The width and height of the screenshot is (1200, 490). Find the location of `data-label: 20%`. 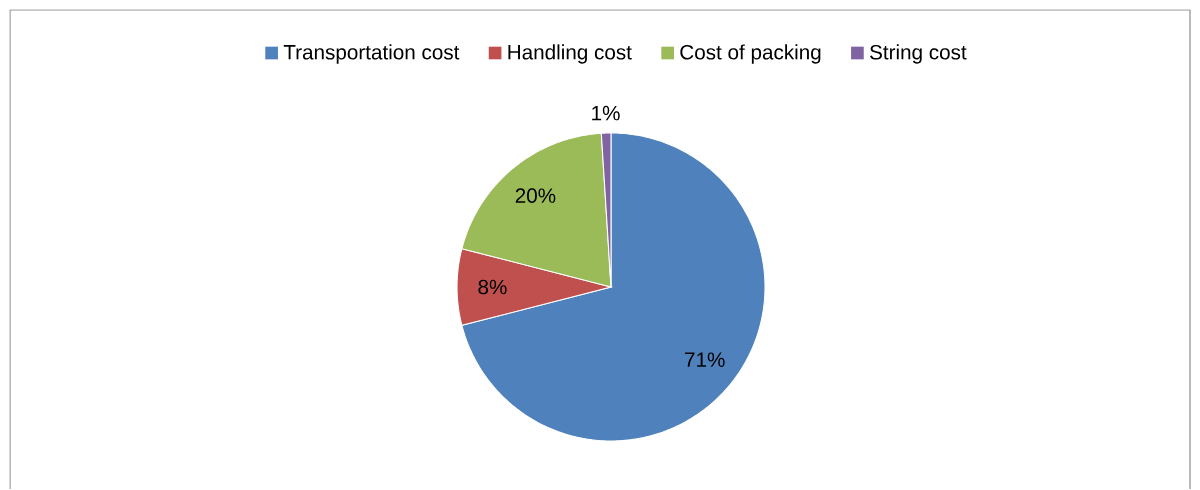

data-label: 20% is located at coordinates (535, 196).